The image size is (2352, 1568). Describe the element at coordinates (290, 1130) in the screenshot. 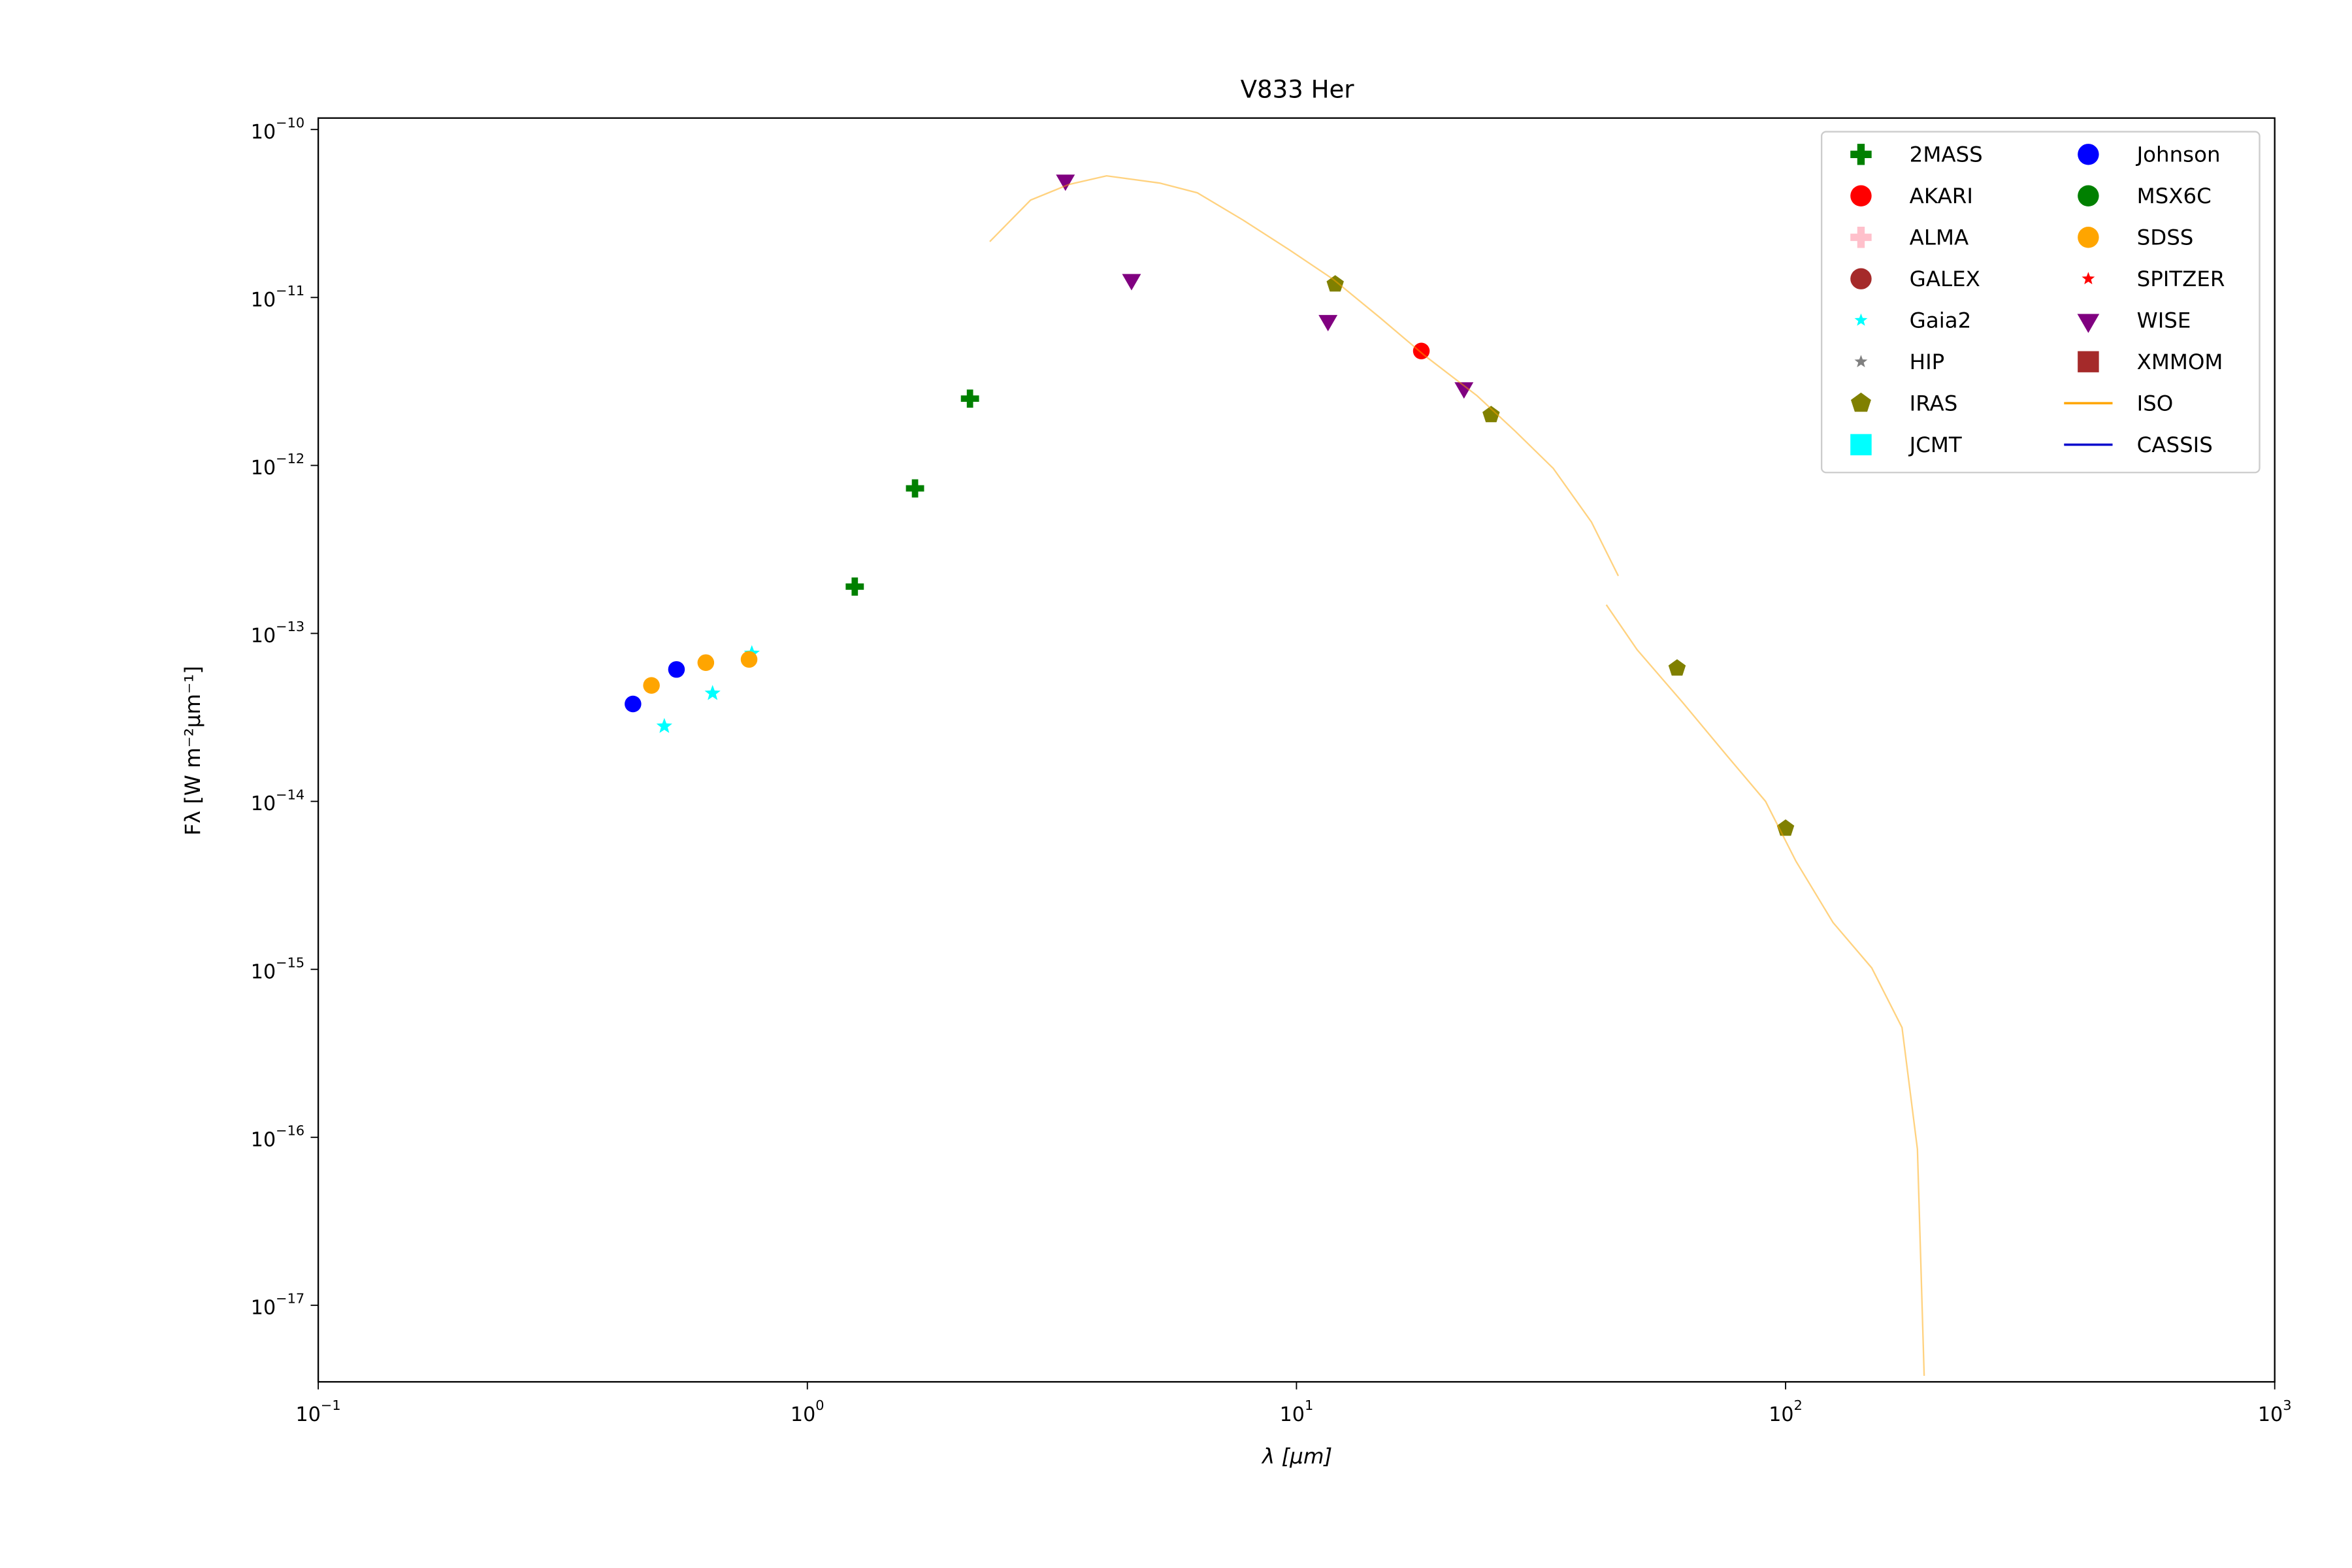

I see `tick-exponent: −16` at that location.